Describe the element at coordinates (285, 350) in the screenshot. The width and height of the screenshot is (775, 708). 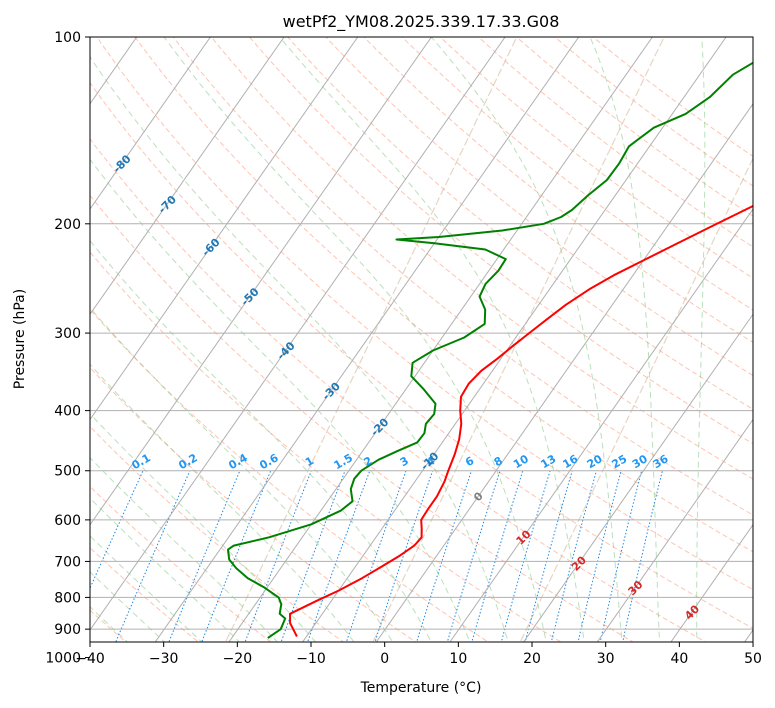
I see `isotherm-label: -40` at that location.